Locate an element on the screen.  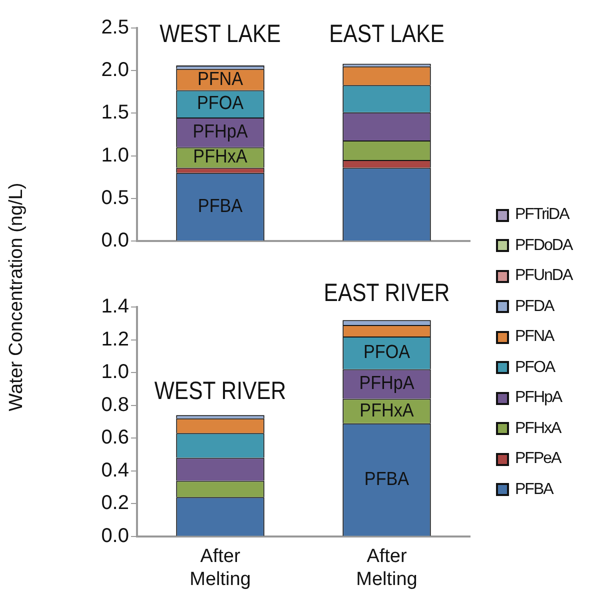
data-label: PFNA is located at coordinates (220, 78).